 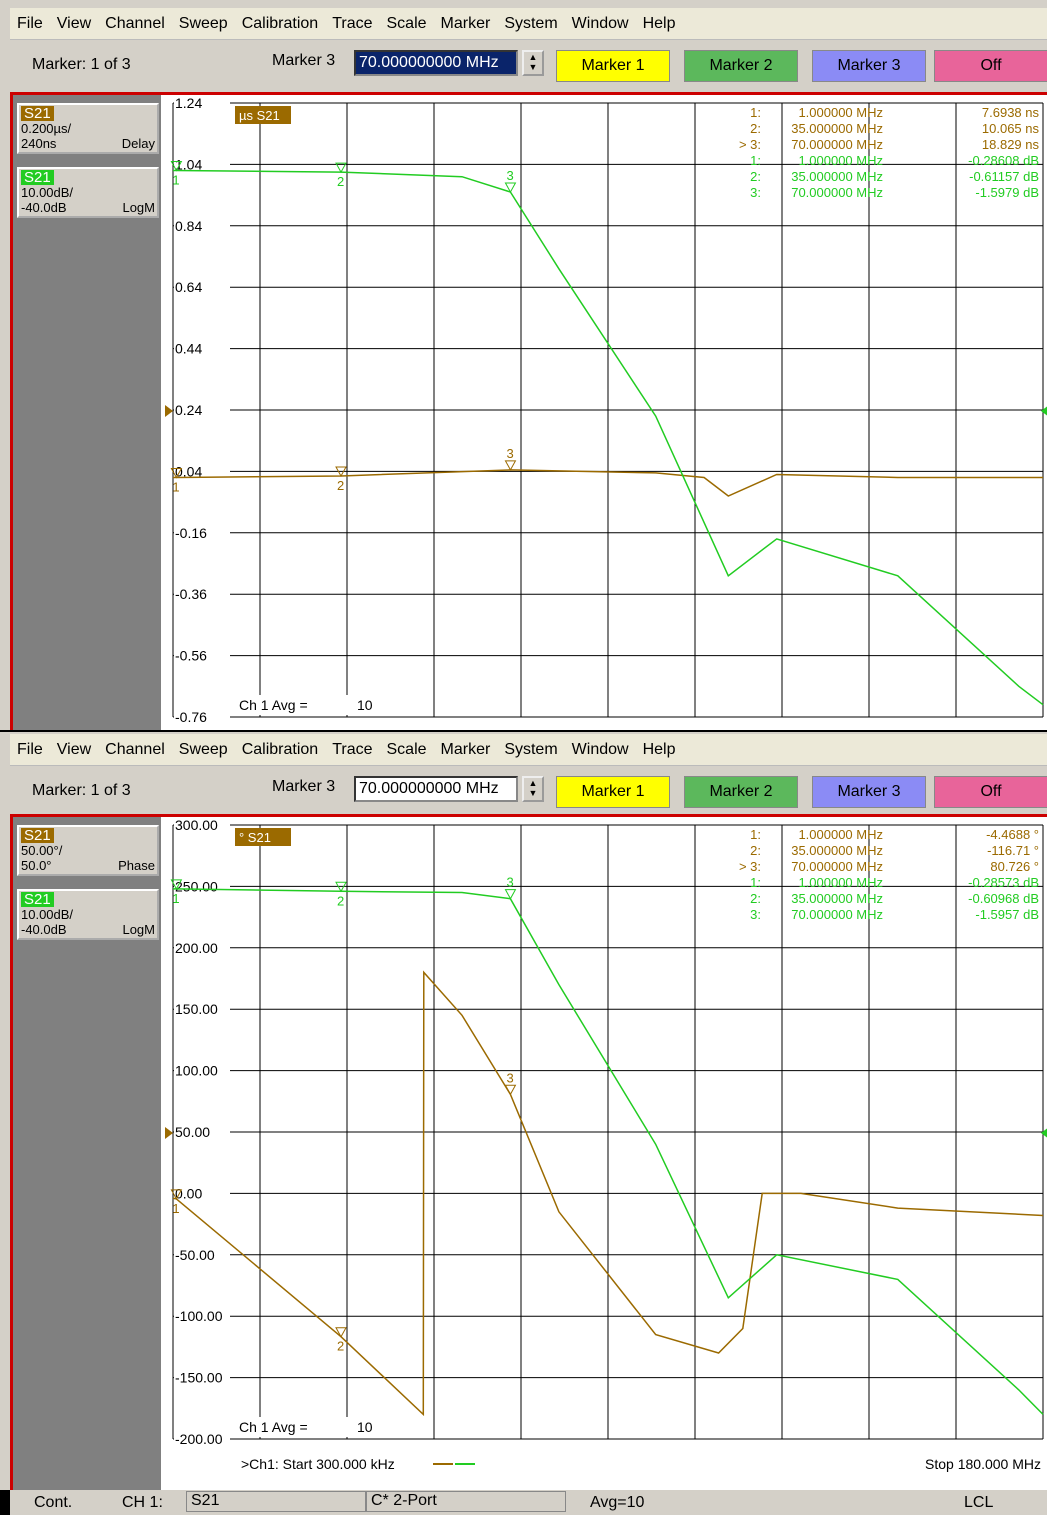 I want to click on stop-frequency-label: Stop 180.000 MHz, so click(x=983, y=1464).